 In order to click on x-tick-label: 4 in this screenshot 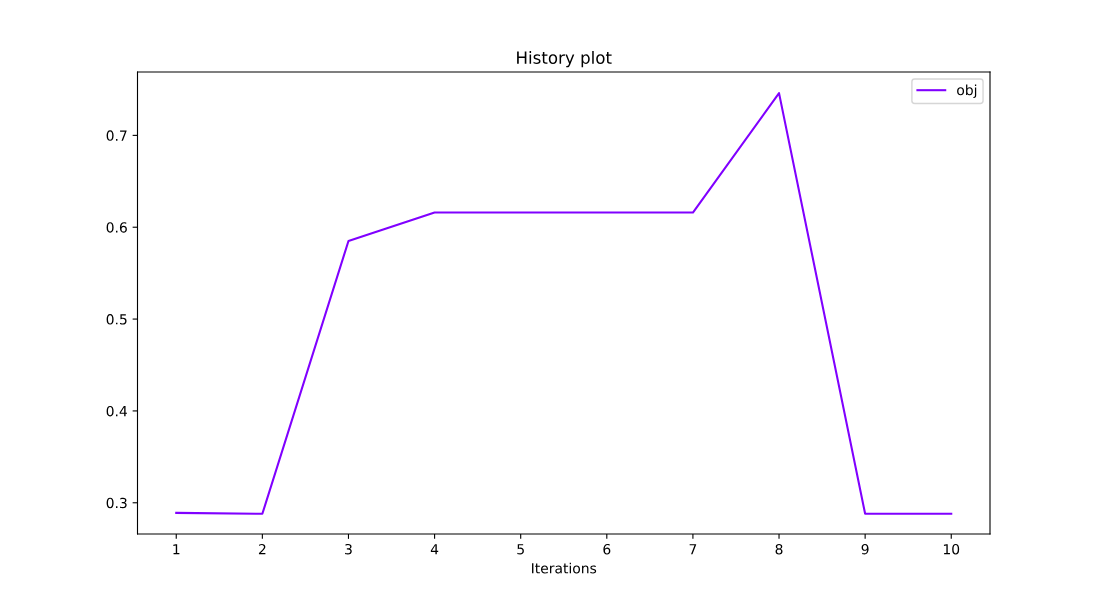, I will do `click(434, 549)`.